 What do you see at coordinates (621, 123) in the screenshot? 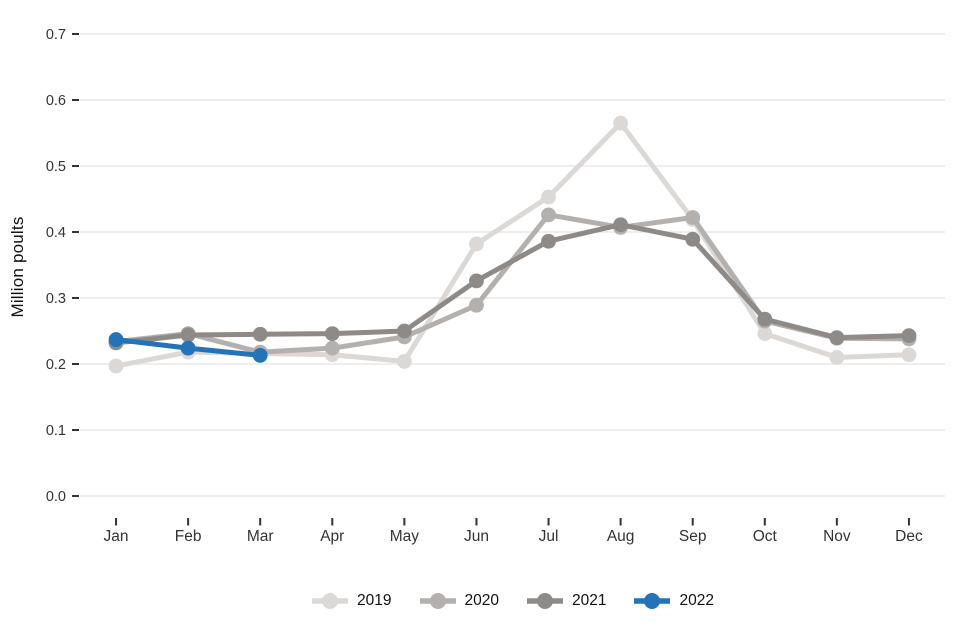
I see `data-point-2019-Aug` at bounding box center [621, 123].